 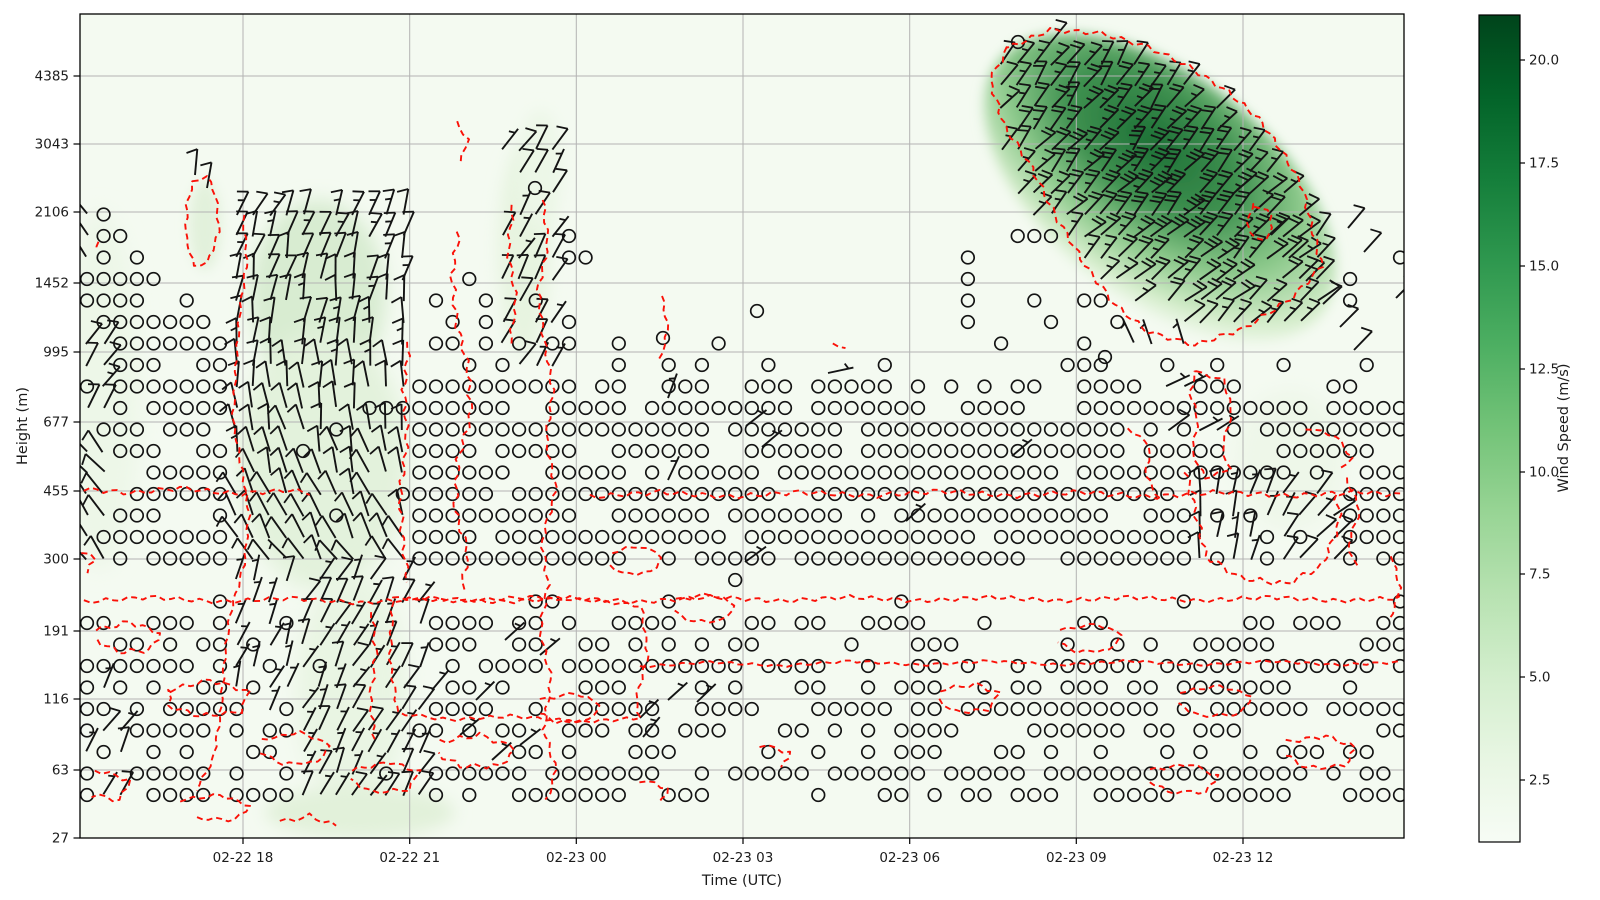 I want to click on colorbar-layer: 2.5 5.0 7.5 10.0 12.5 15.0 17.5 20.0, so click(x=1518, y=428).